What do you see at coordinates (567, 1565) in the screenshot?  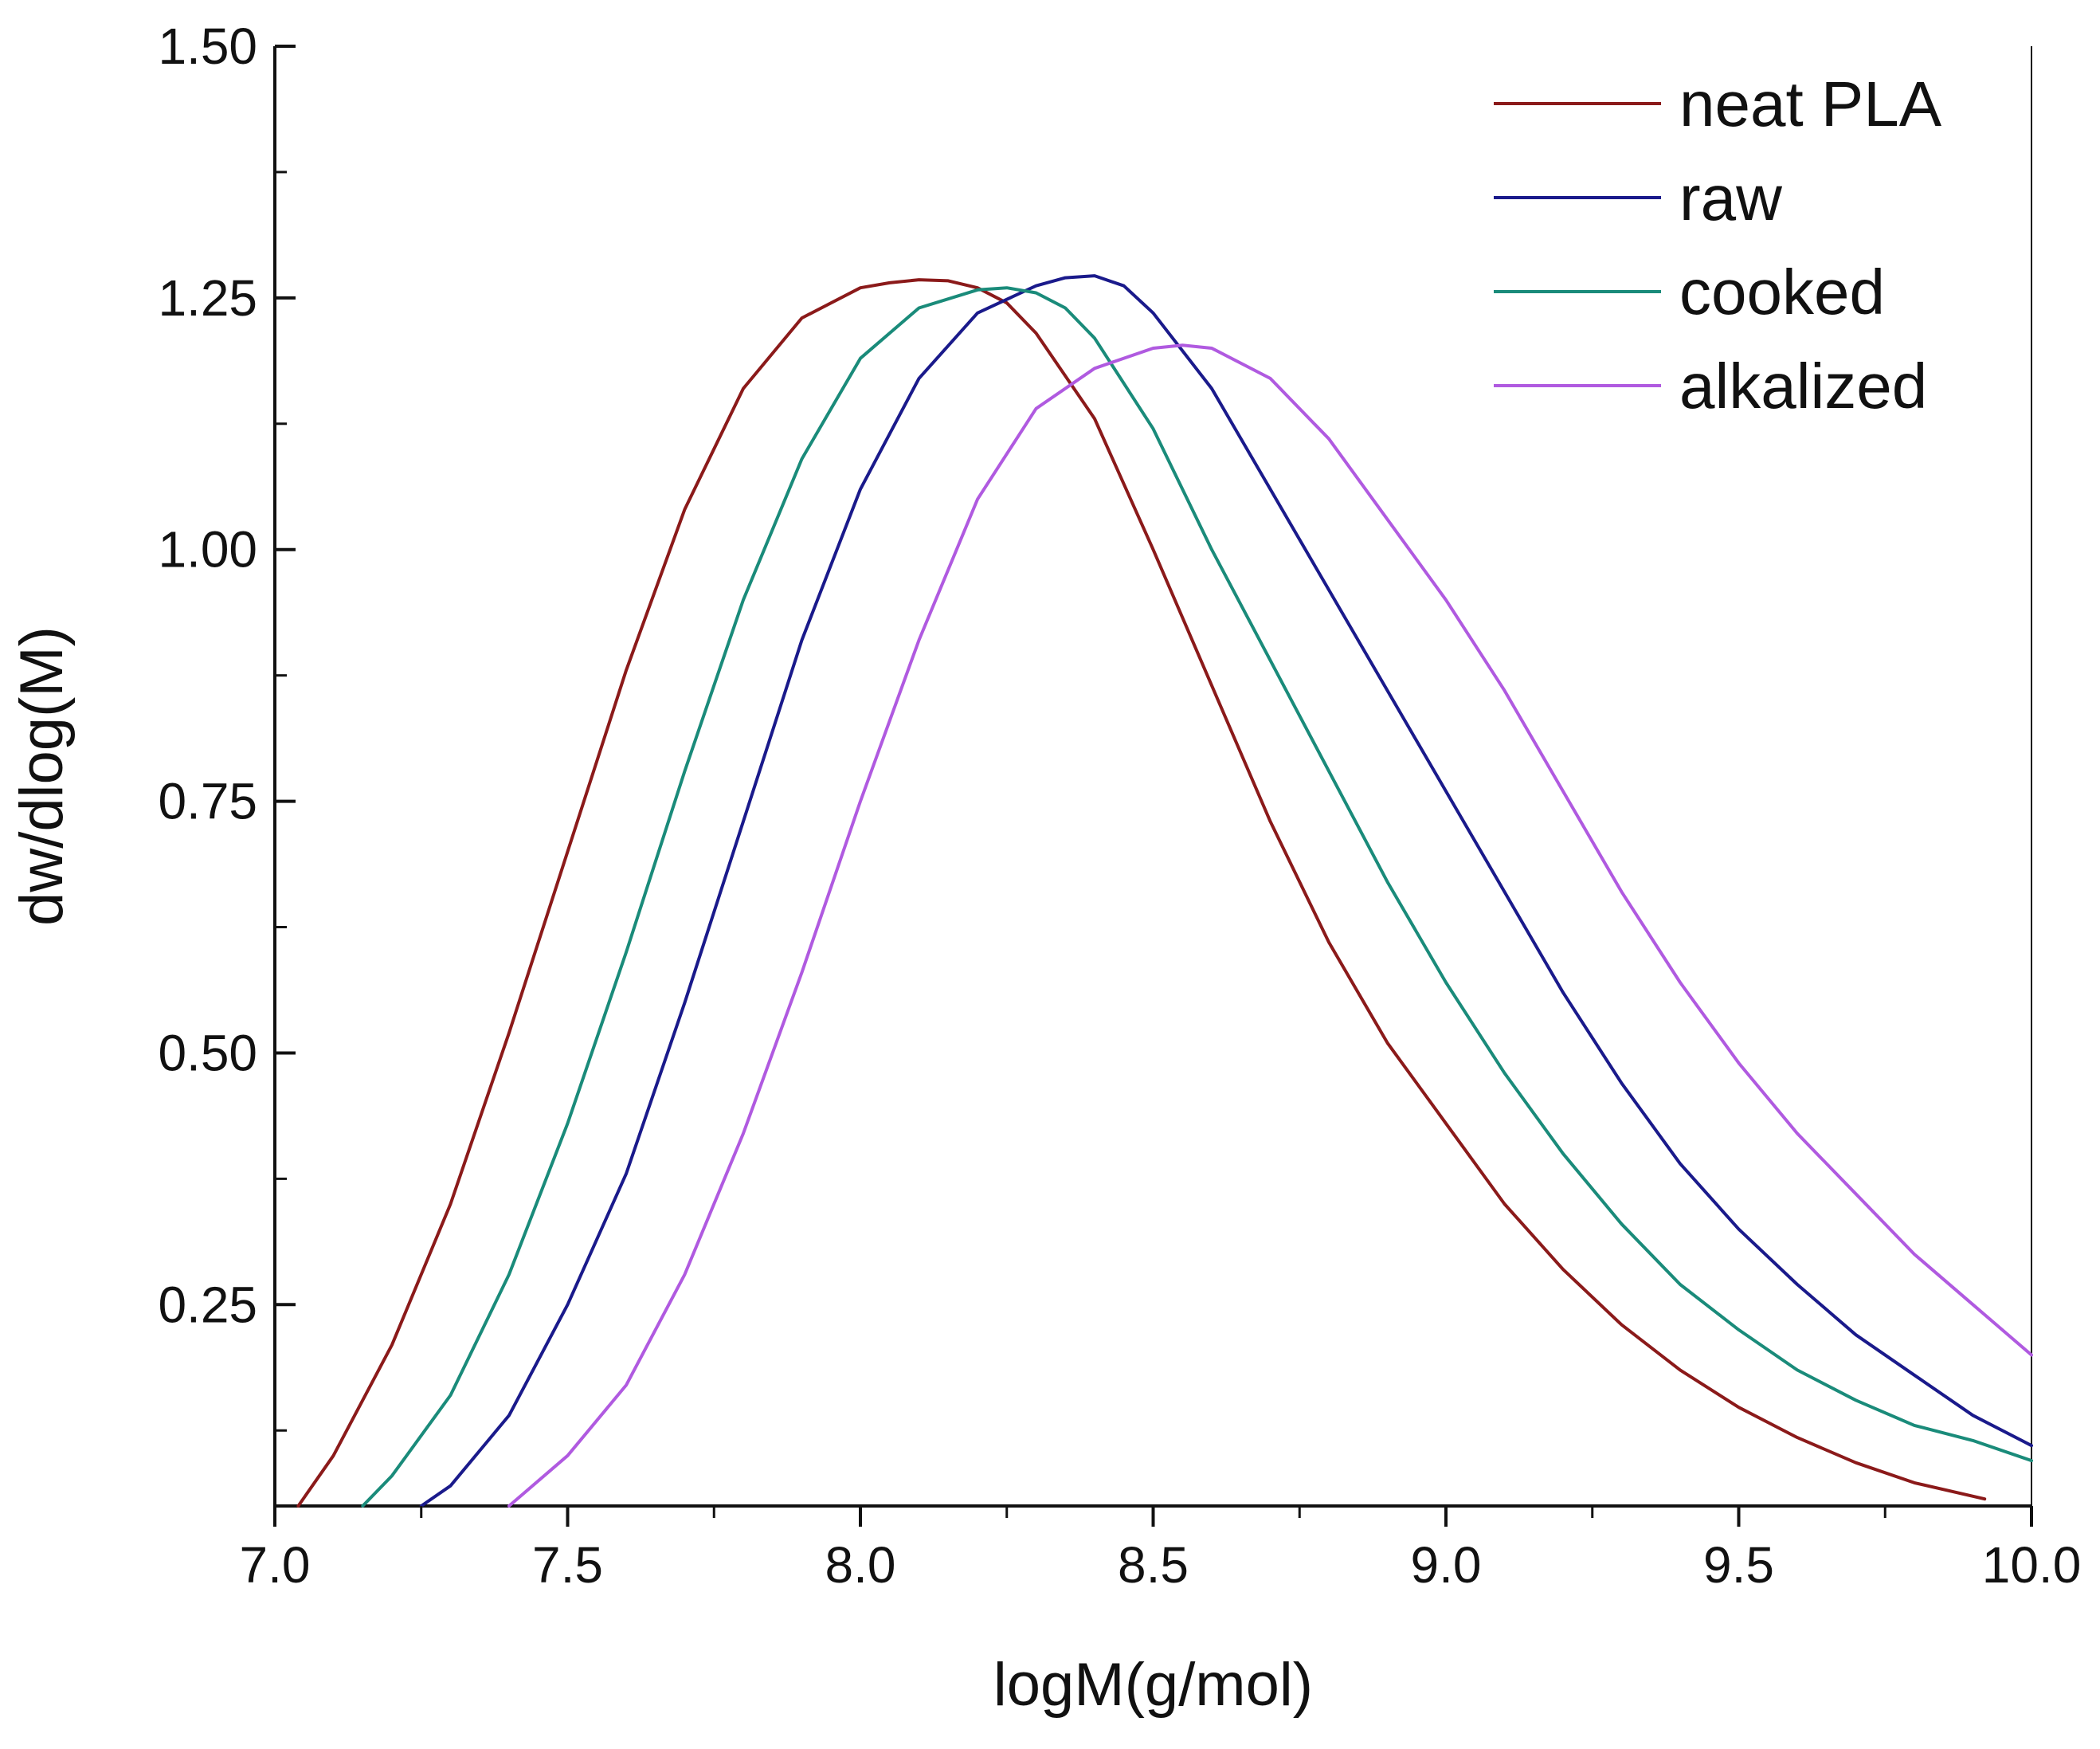 I see `x-tick-label: 7.5` at bounding box center [567, 1565].